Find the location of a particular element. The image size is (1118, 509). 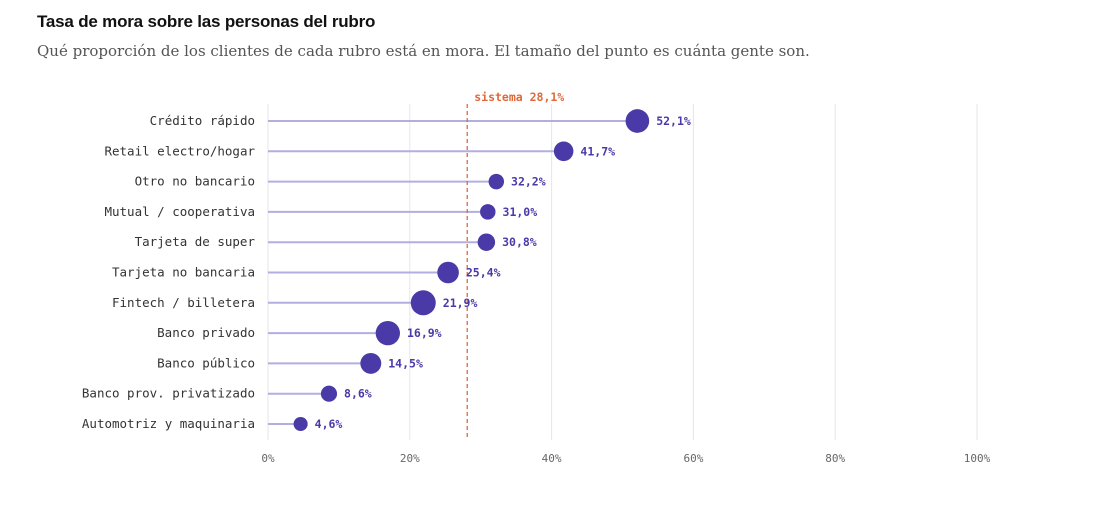

value-label: 25,4% is located at coordinates (483, 273).